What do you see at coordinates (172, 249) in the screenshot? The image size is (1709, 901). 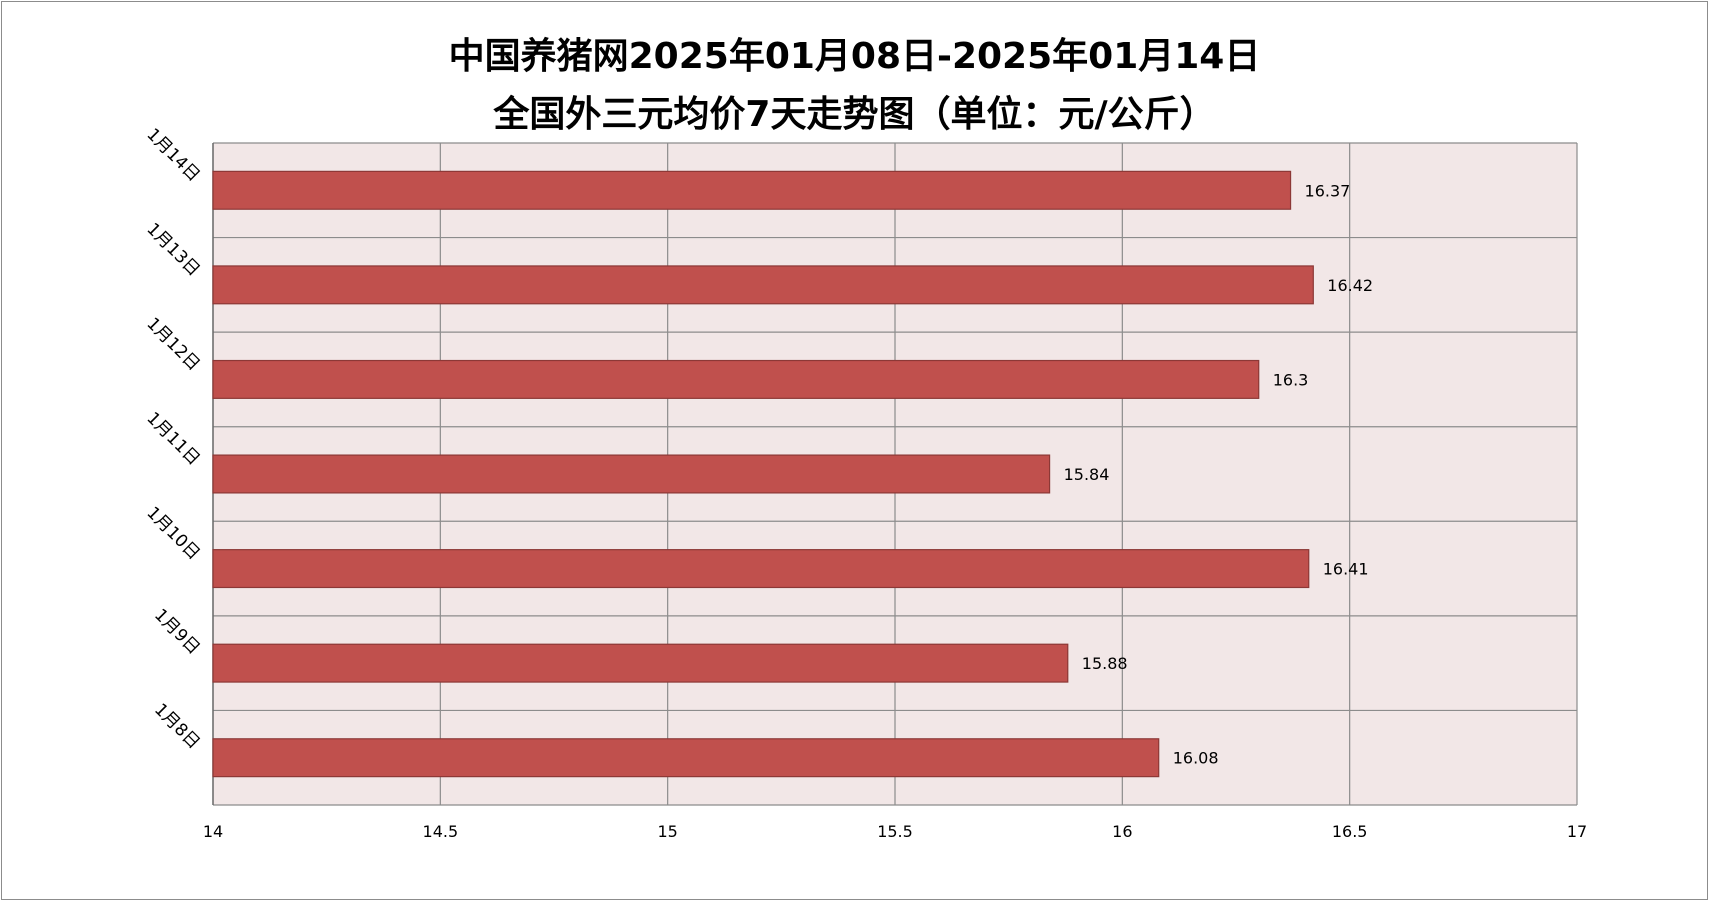 I see `category-label: 1月13日` at bounding box center [172, 249].